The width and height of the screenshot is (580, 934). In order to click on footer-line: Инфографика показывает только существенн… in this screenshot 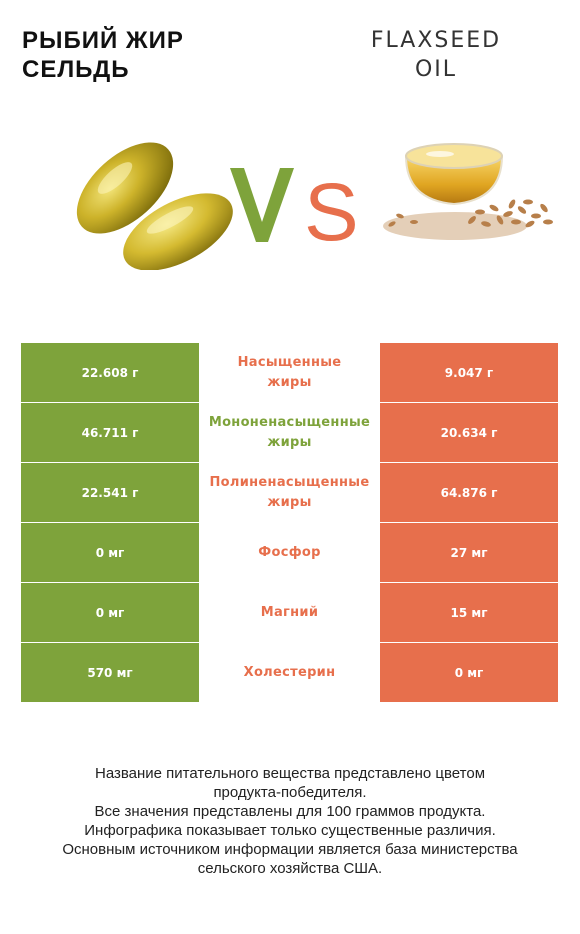, I will do `click(290, 830)`.